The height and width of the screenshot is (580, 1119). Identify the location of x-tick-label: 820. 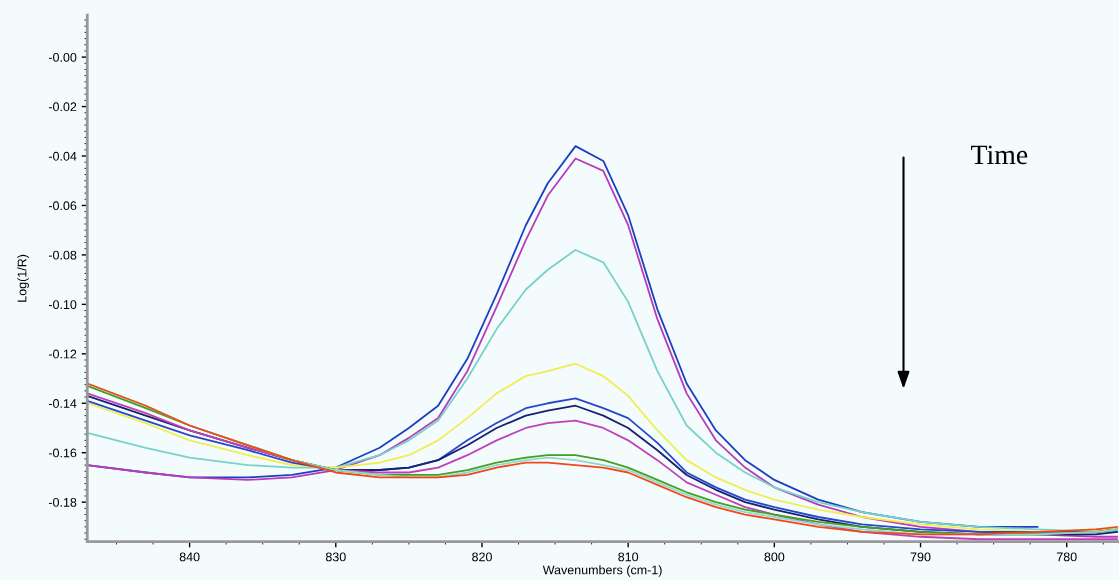
(482, 557).